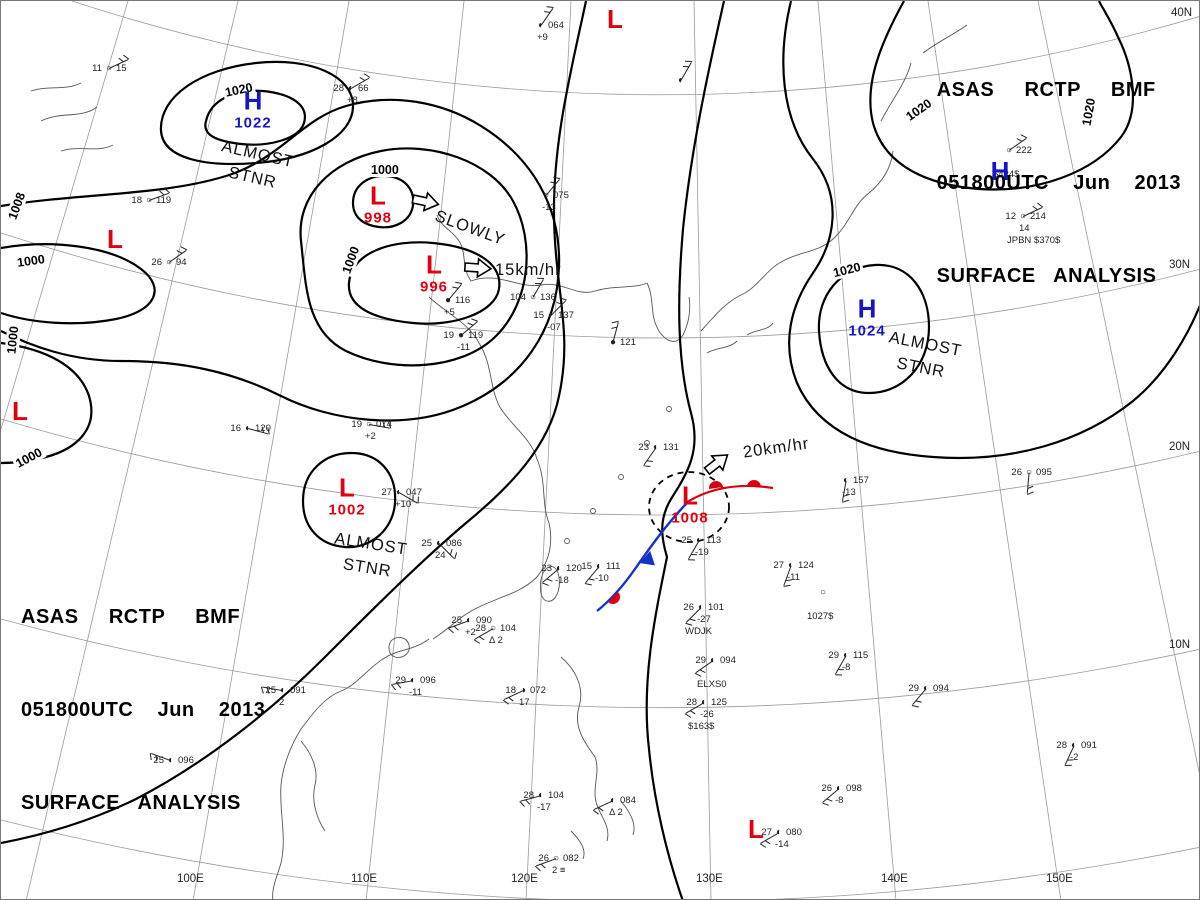 This screenshot has width=1200, height=900. I want to click on isobar-1000-l996, so click(424, 283).